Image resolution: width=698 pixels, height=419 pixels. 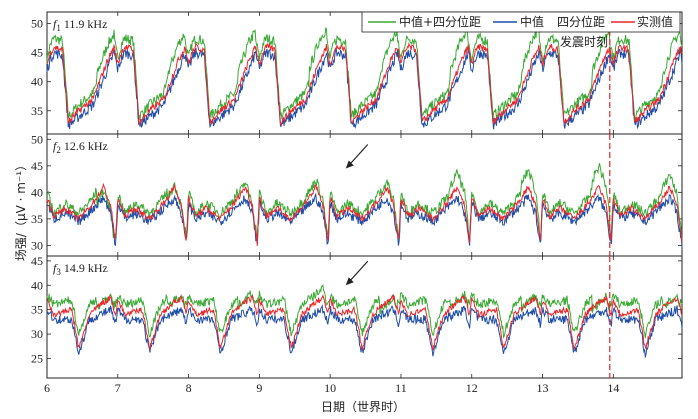 What do you see at coordinates (21, 210) in the screenshot?
I see `y-axis-title: 场强/（μV · m⁻¹）` at bounding box center [21, 210].